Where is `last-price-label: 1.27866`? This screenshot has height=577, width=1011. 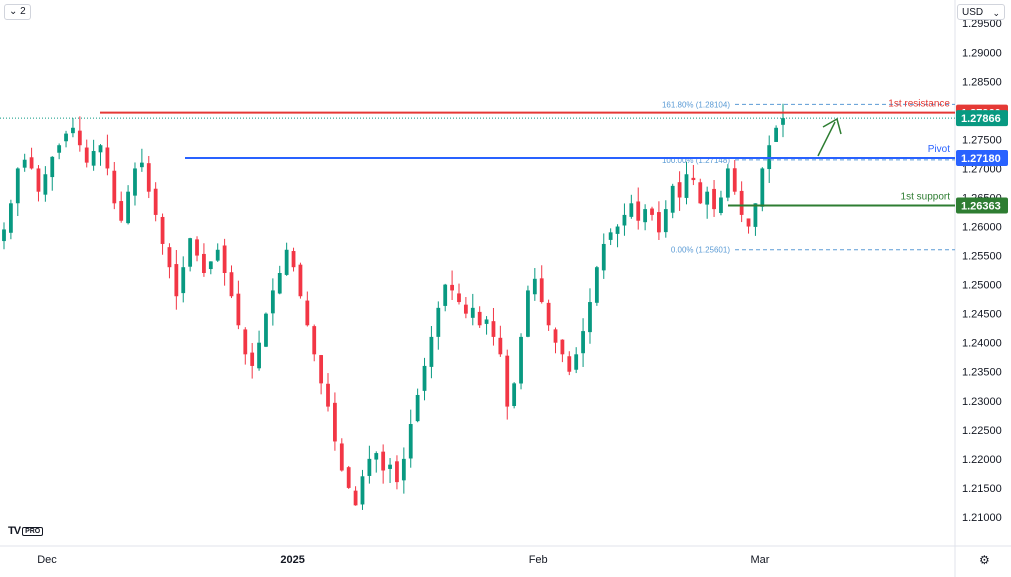
last-price-label: 1.27866 is located at coordinates (981, 119).